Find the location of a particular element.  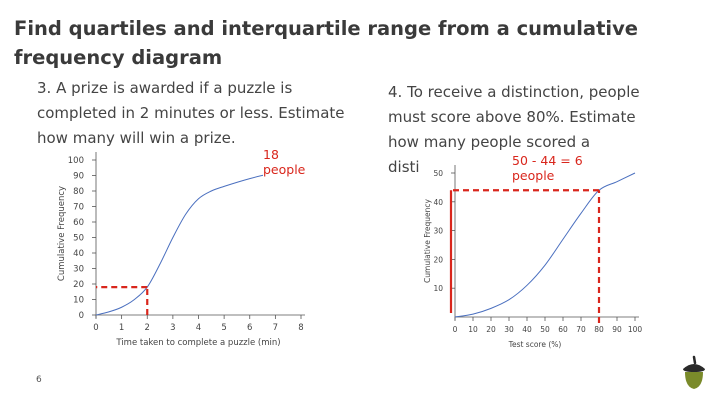

x-tick-label: 4 is located at coordinates (198, 328).